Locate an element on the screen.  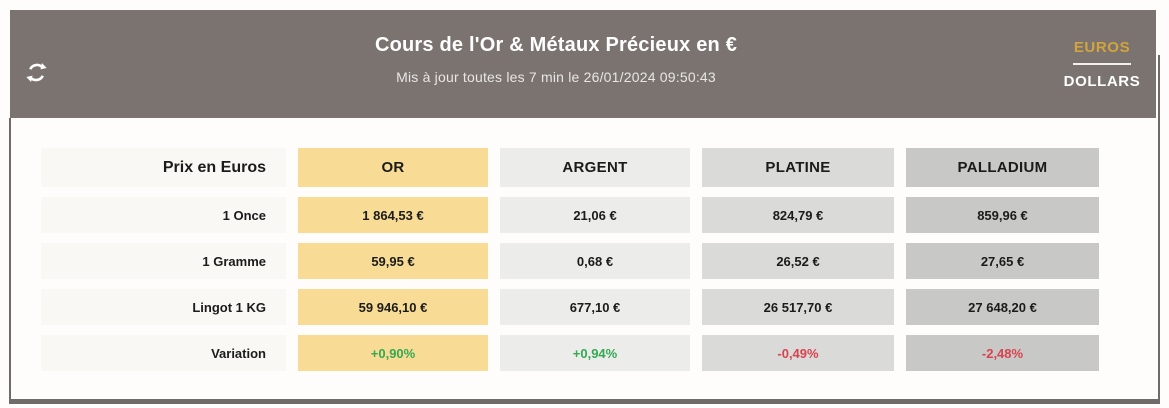
variation-palladium: -2,48% is located at coordinates (1002, 353).